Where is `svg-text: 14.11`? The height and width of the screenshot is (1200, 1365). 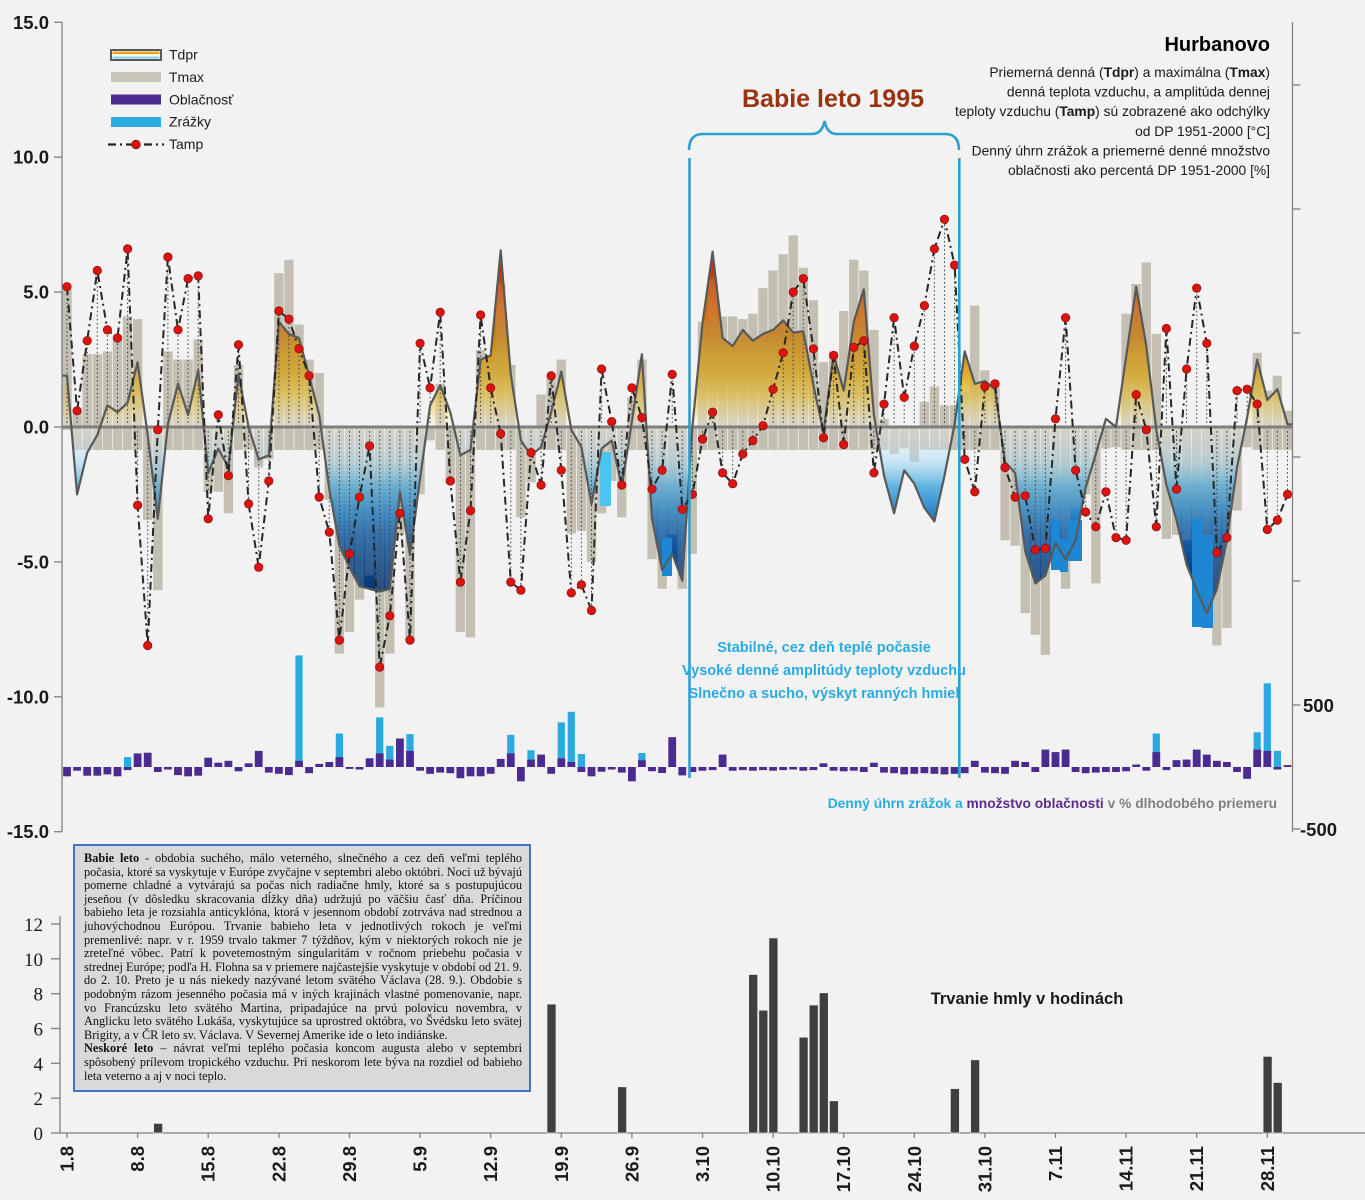
svg-text: 14.11 is located at coordinates (1126, 1168).